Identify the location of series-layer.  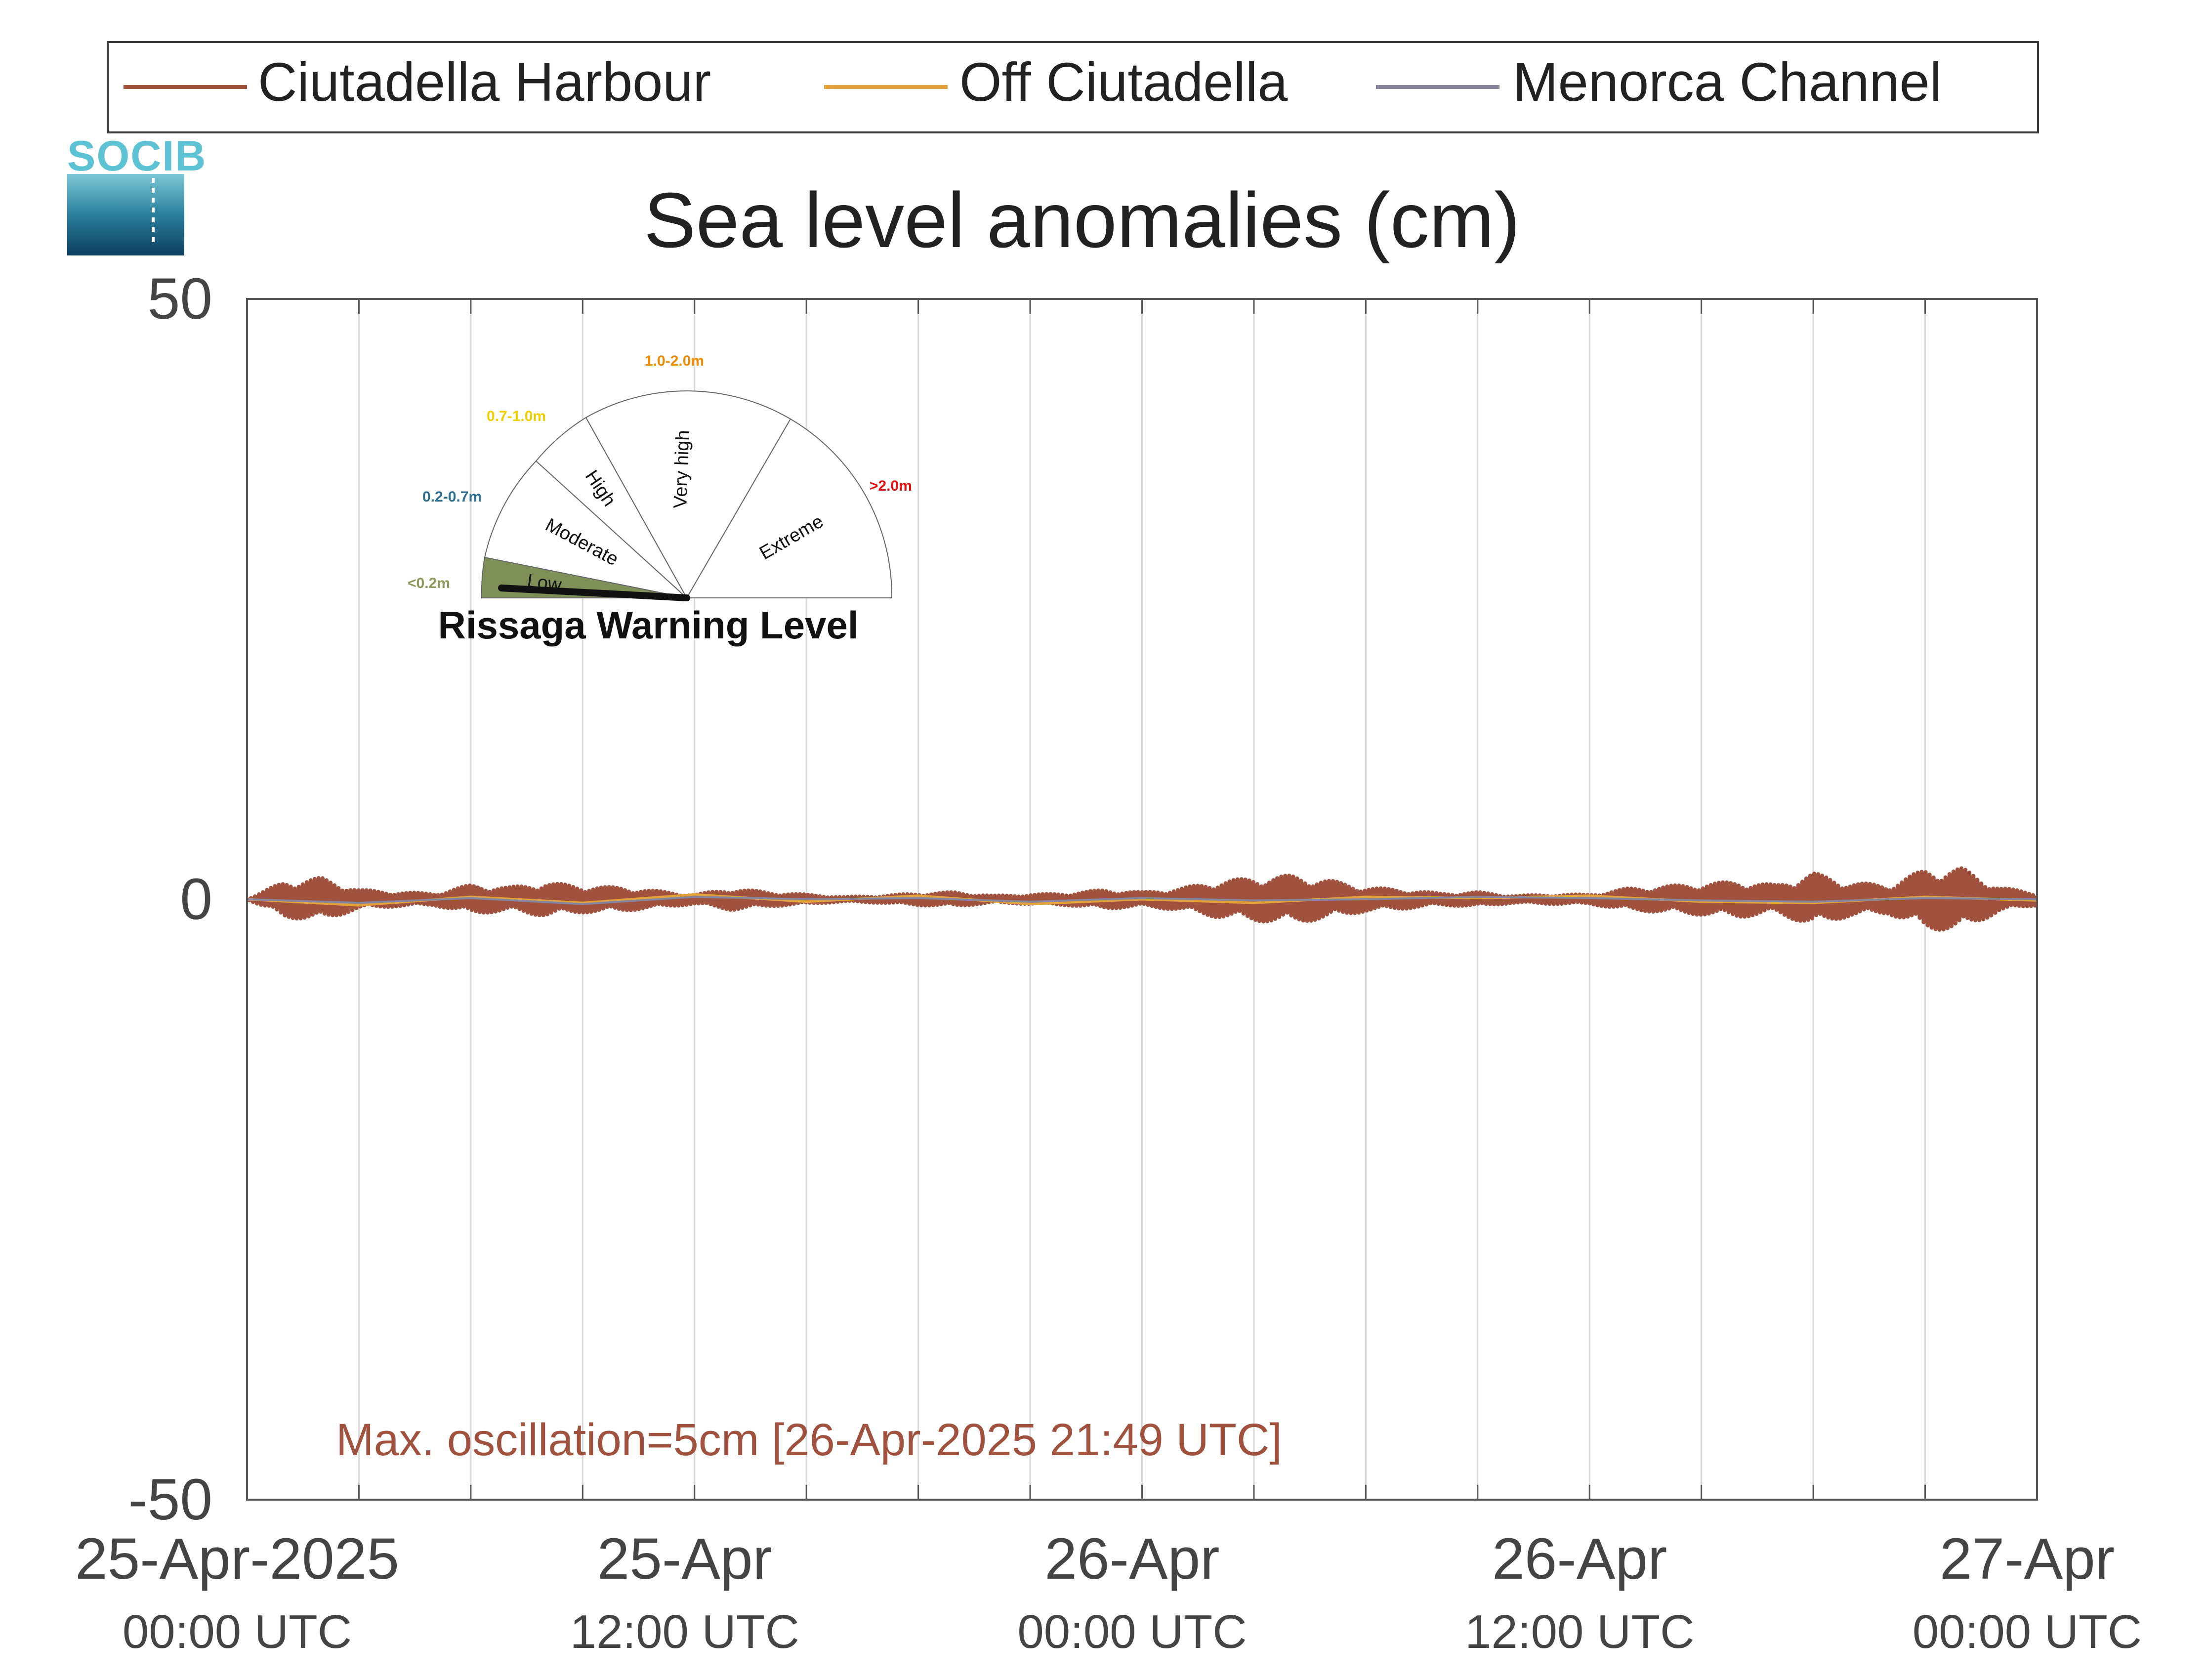
(1142, 899).